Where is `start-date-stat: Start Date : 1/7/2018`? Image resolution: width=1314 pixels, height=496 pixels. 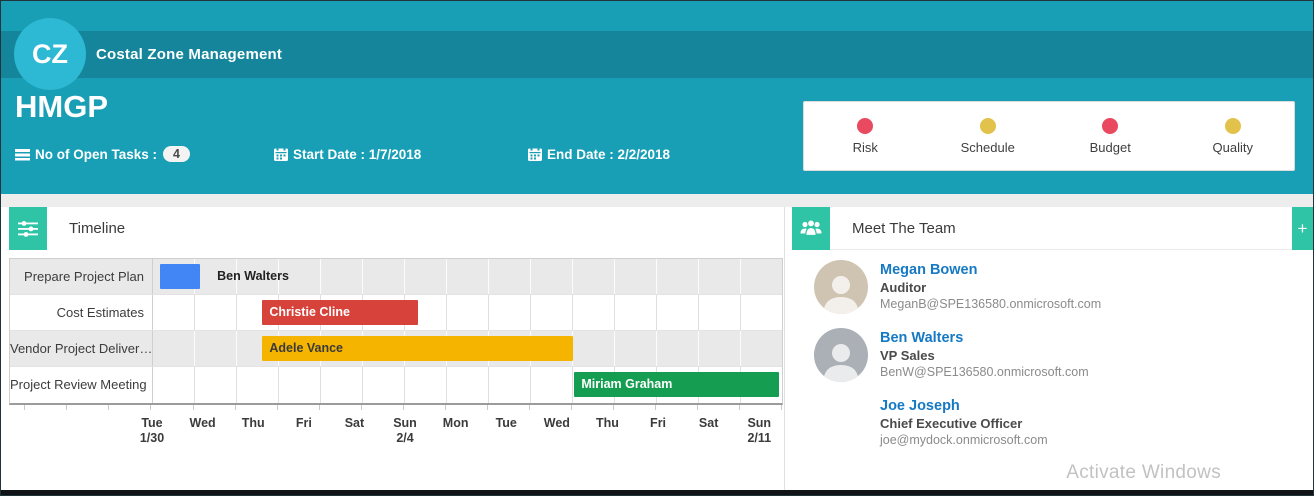
start-date-stat: Start Date : 1/7/2018 is located at coordinates (401, 154).